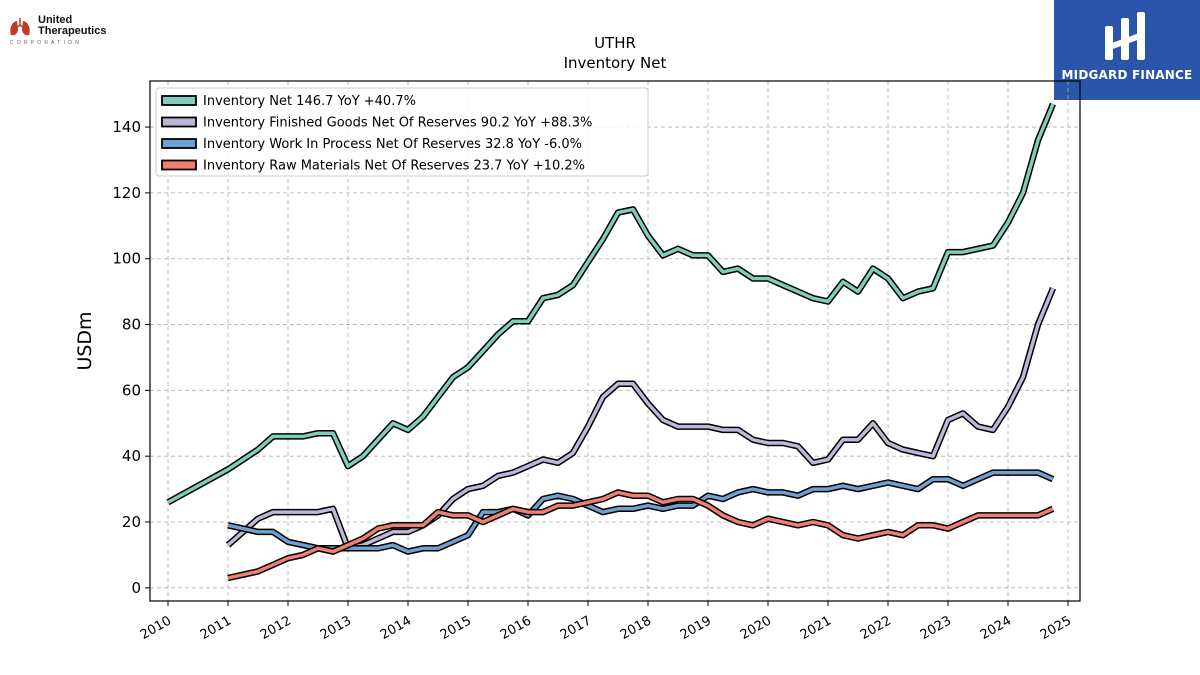  I want to click on y-axis-label: USDm, so click(85, 340).